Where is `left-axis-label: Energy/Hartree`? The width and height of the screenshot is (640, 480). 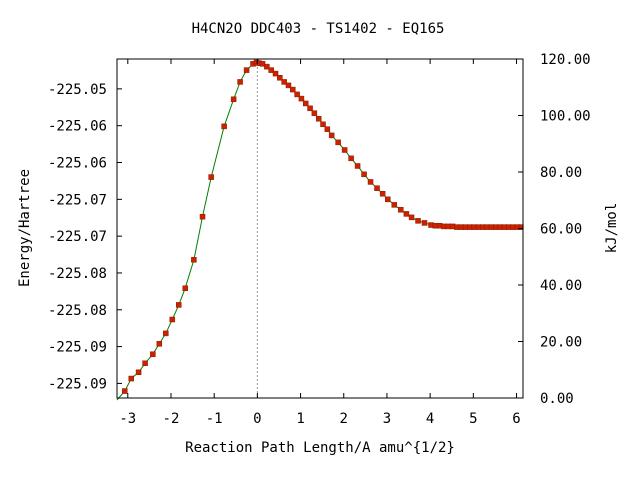
left-axis-label: Energy/Hartree is located at coordinates (25, 228).